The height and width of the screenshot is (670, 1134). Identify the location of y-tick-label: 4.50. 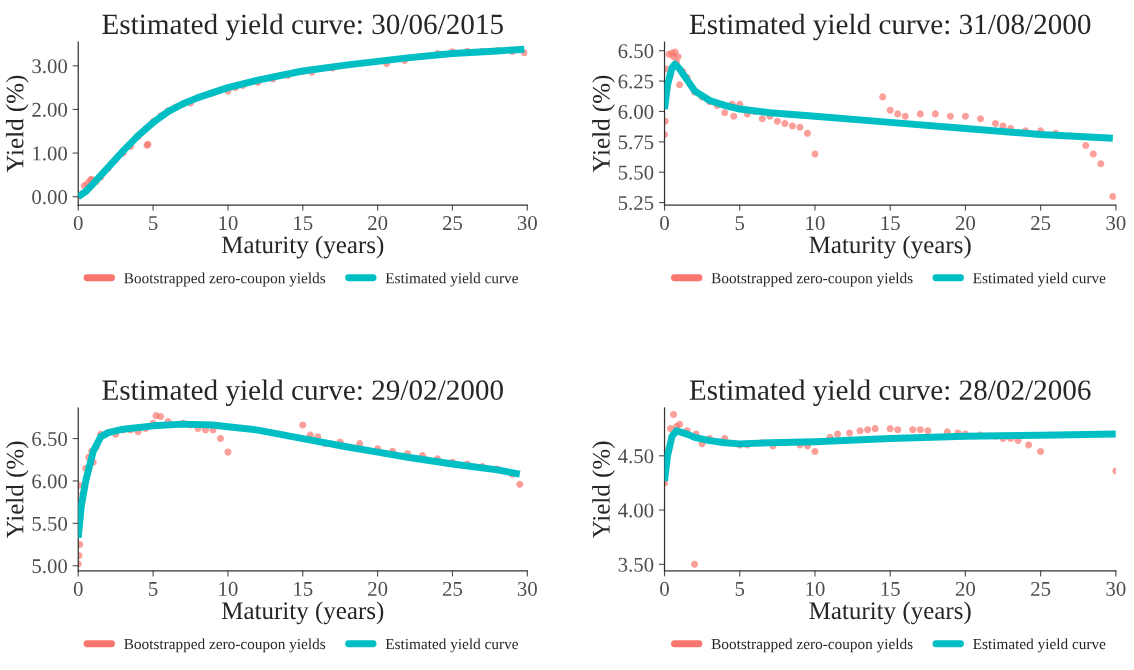
(636, 456).